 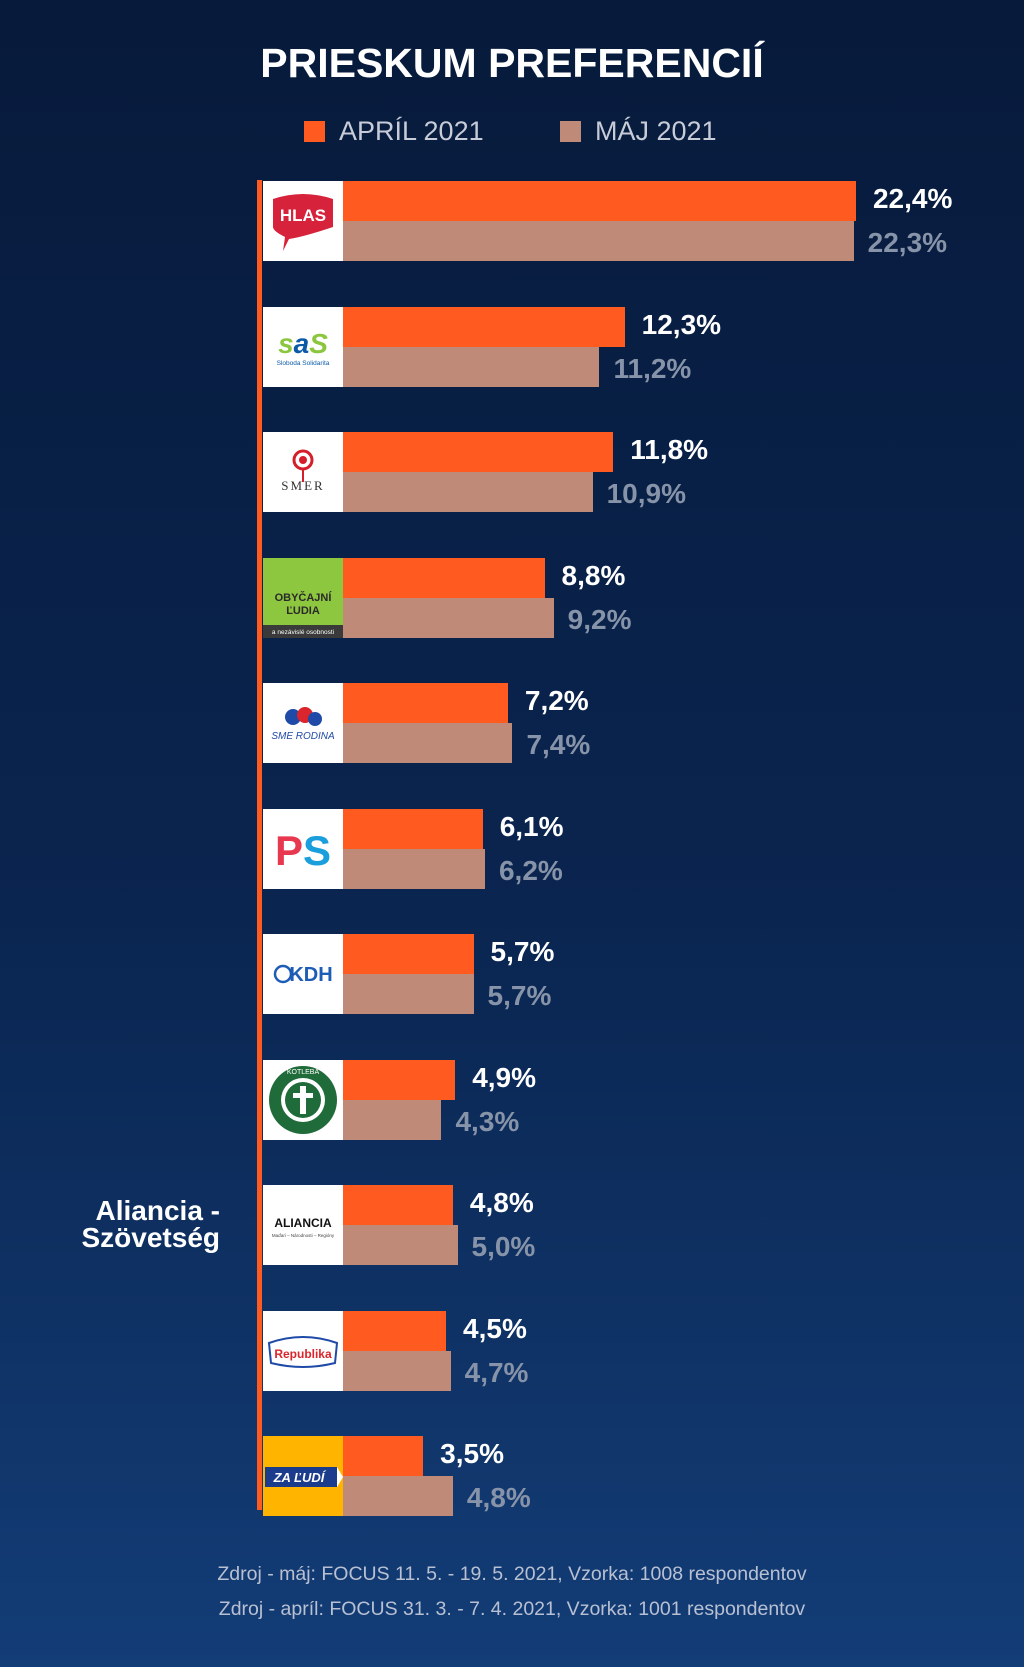 I want to click on bar-april-republika, so click(x=395, y=1330).